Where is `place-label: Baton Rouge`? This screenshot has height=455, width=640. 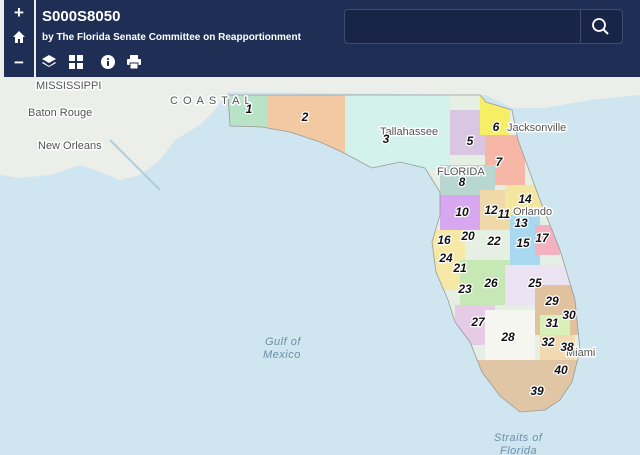 place-label: Baton Rouge is located at coordinates (60, 113).